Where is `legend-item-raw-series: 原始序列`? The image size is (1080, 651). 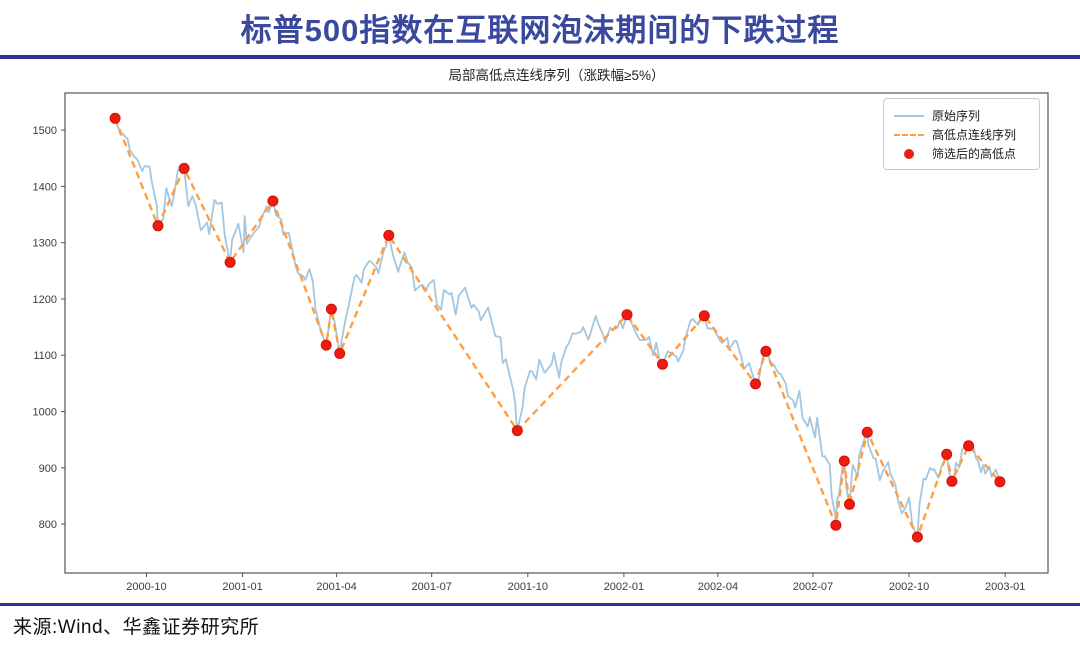 legend-item-raw-series: 原始序列 is located at coordinates (961, 115).